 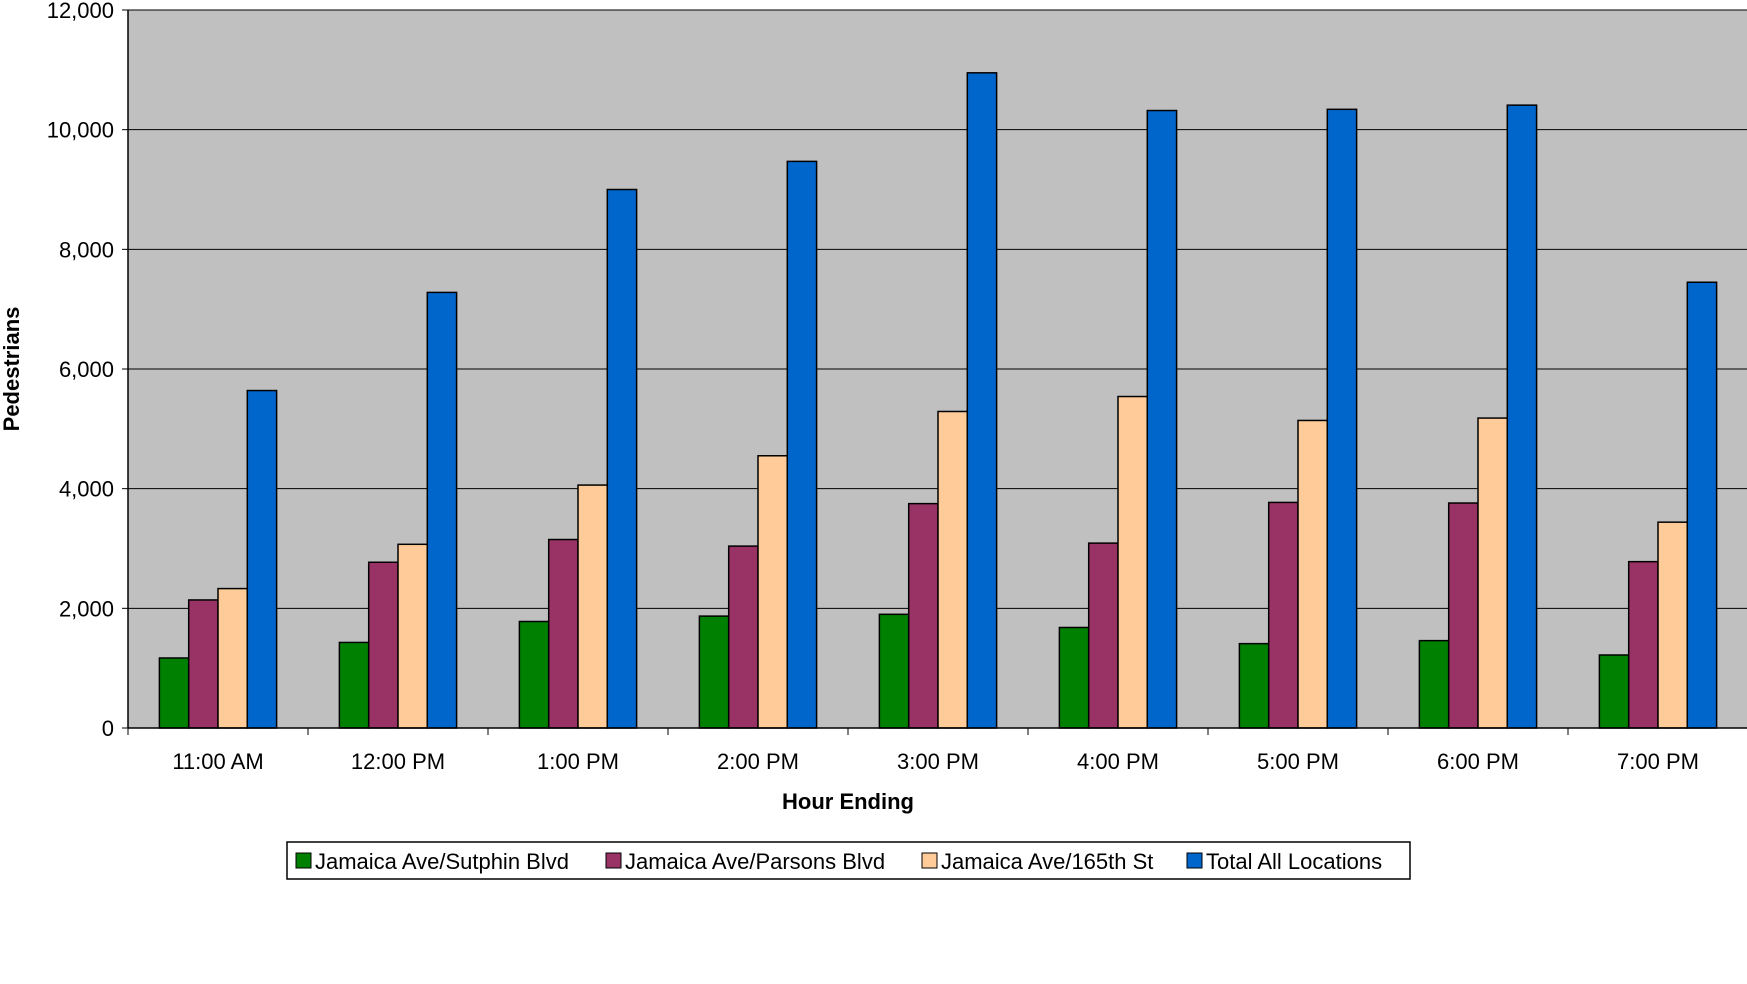 What do you see at coordinates (203, 664) in the screenshot?
I see `bar-2-11-00-am` at bounding box center [203, 664].